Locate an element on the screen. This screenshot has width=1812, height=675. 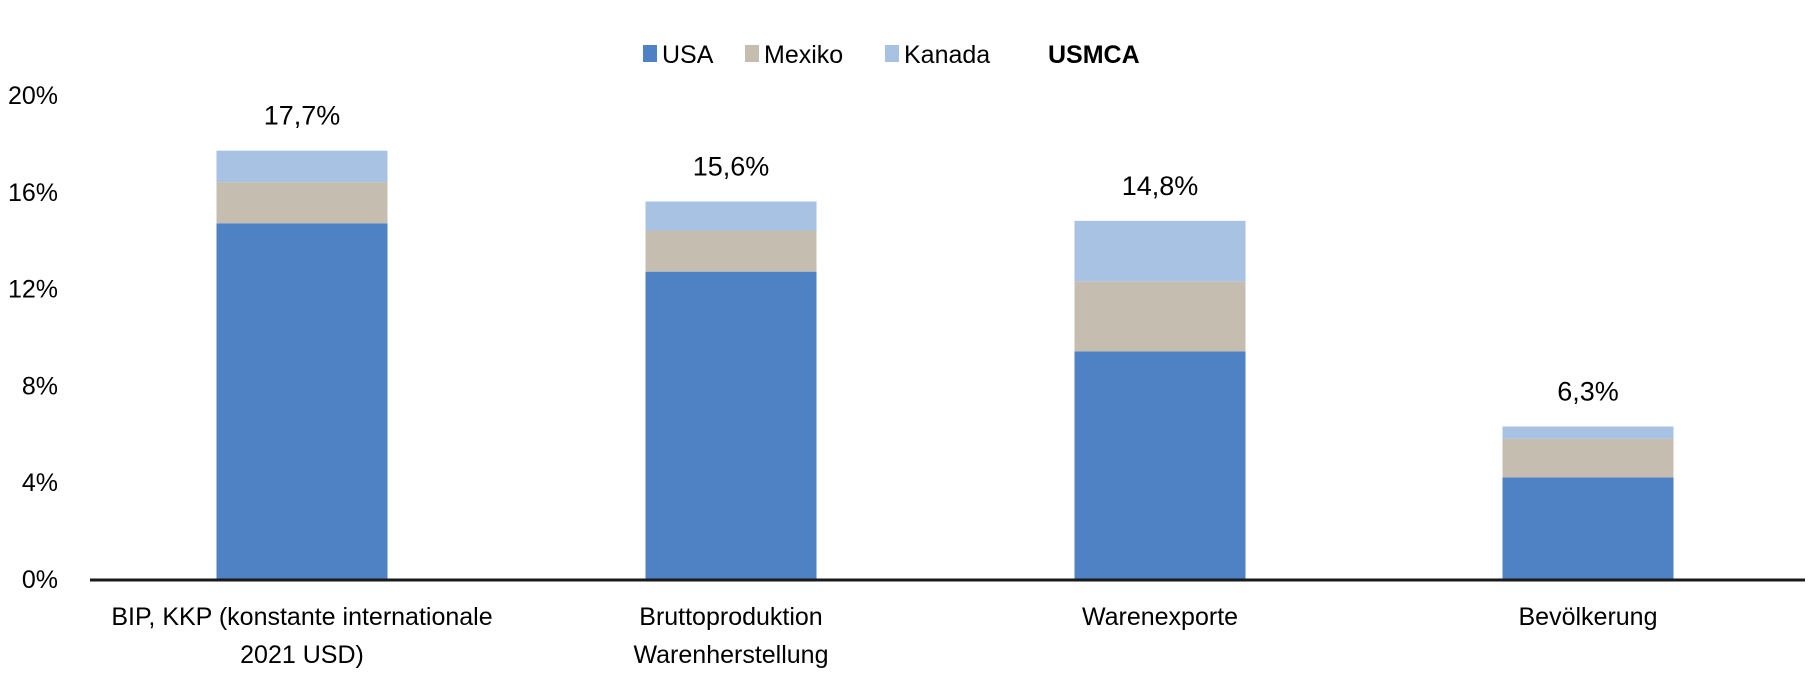
y-tick-label: 4% is located at coordinates (40, 483).